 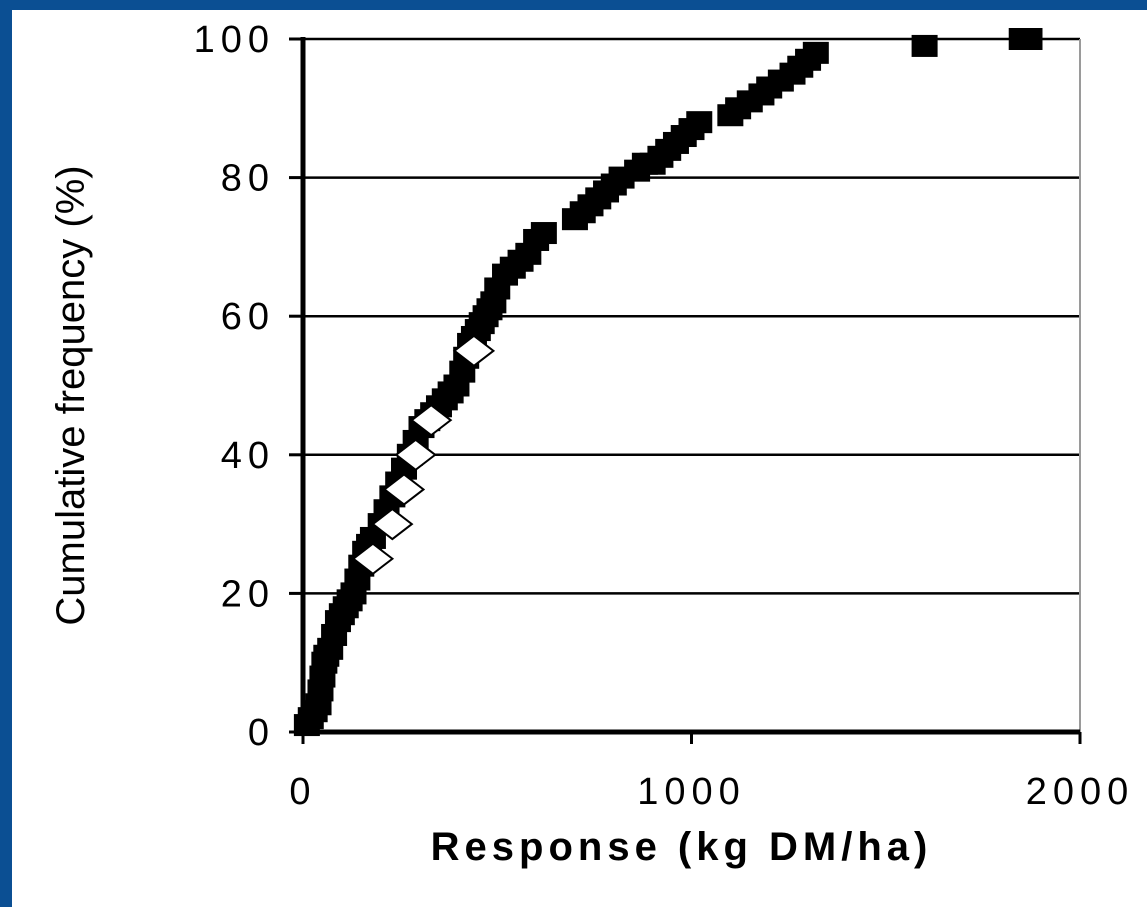 I want to click on x-tick-label: 2000, so click(x=1080, y=792).